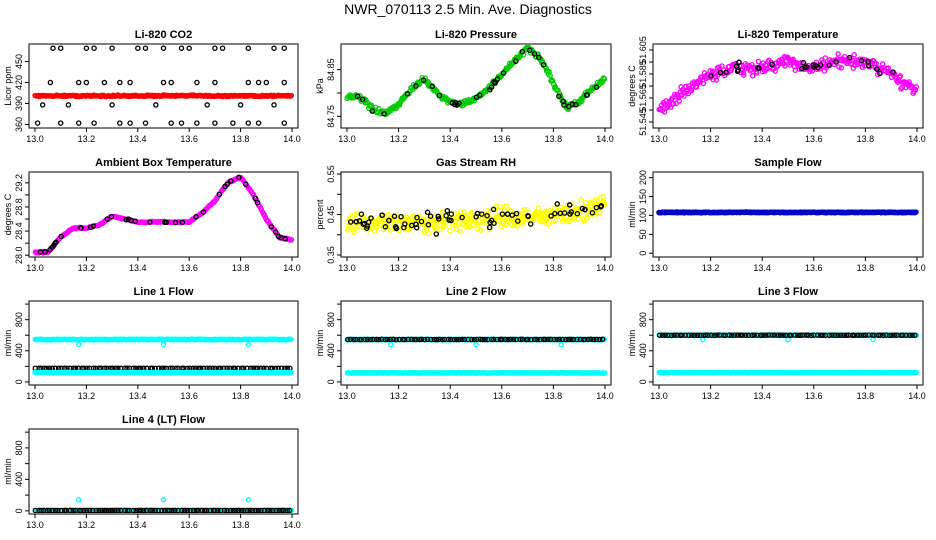 The image size is (936, 540). What do you see at coordinates (788, 214) in the screenshot?
I see `plot-frame` at bounding box center [788, 214].